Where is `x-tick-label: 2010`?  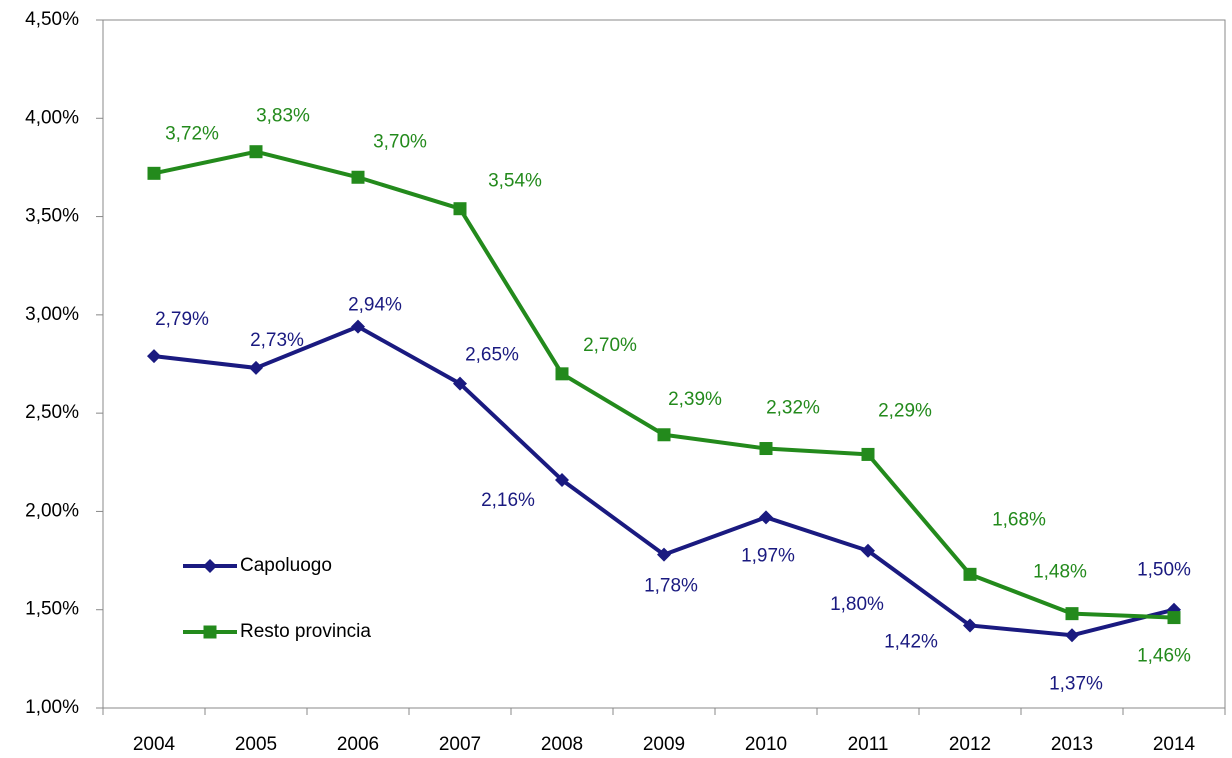
x-tick-label: 2010 is located at coordinates (766, 744).